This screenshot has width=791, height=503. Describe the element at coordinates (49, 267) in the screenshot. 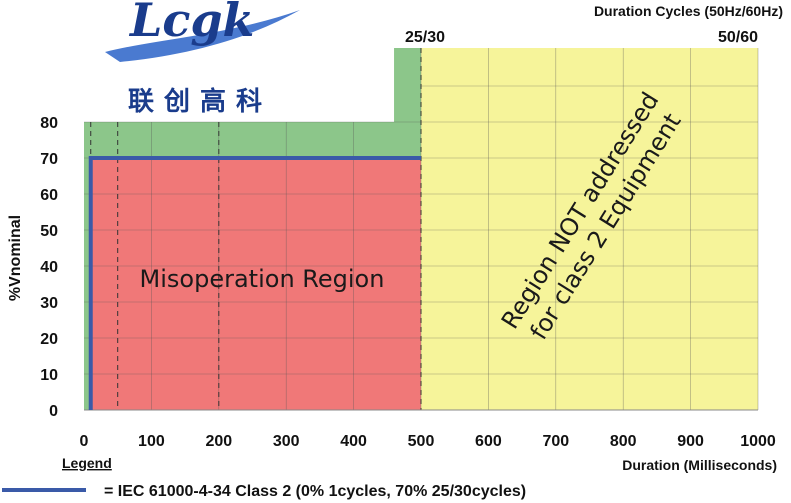

I see `y-tick-label: 40` at that location.